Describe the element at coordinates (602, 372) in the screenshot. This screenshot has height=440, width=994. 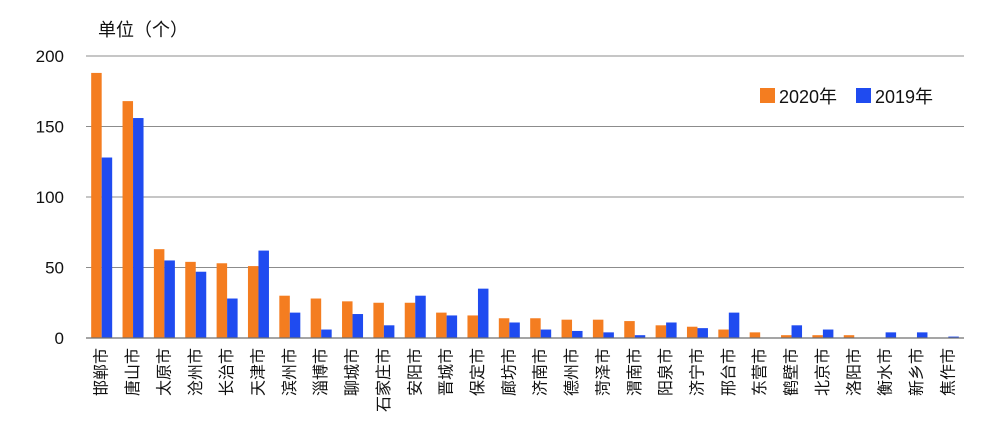
I see `x-category-label: 菏泽市` at that location.